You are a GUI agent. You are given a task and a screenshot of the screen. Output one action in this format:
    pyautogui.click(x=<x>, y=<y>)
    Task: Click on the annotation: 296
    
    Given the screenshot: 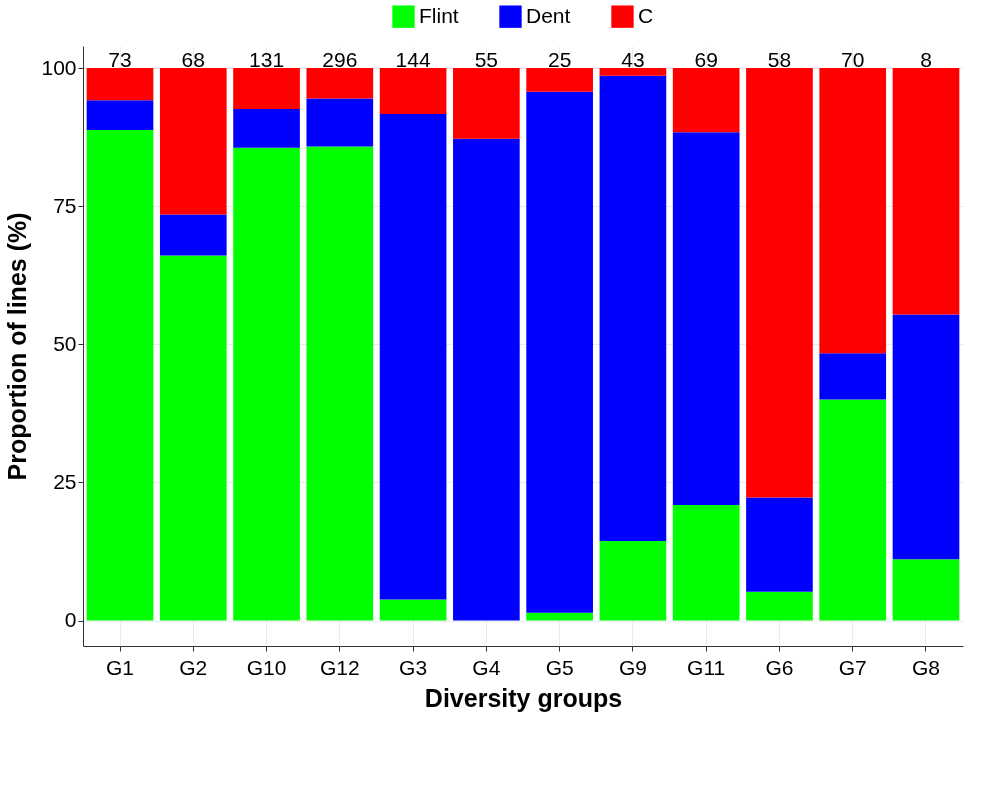 What is the action you would take?
    pyautogui.click(x=340, y=60)
    